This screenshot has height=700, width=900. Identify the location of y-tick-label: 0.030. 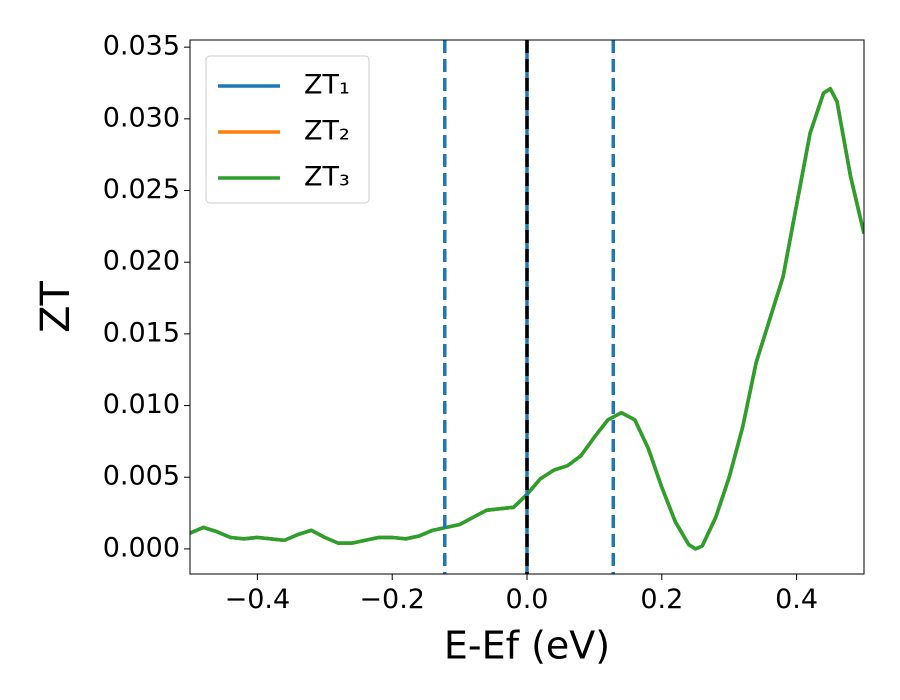
(141, 117).